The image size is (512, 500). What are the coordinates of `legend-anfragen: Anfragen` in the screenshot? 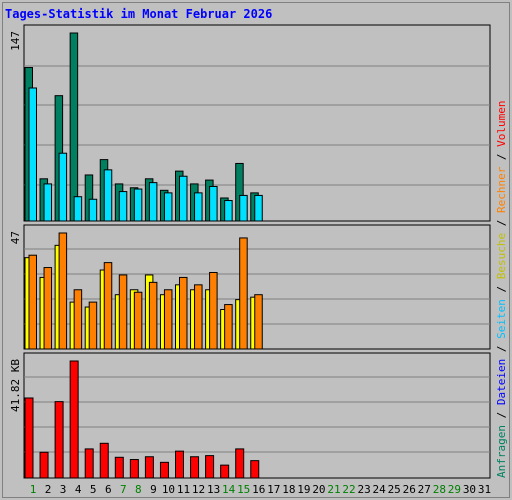 It's located at (501, 451).